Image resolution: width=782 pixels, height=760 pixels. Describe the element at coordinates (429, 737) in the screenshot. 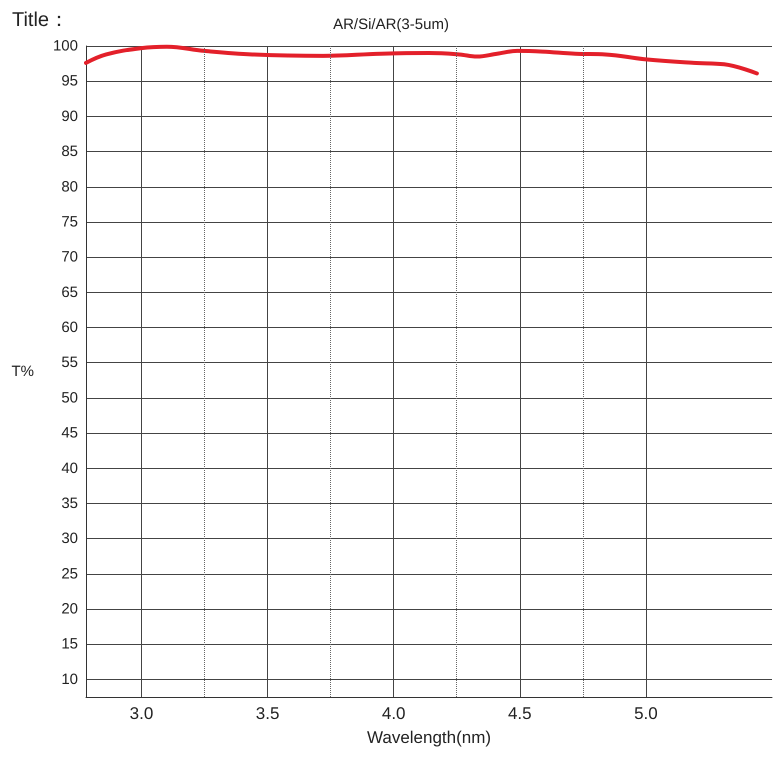

I see `x-axis-title: Wavelength(nm)` at that location.